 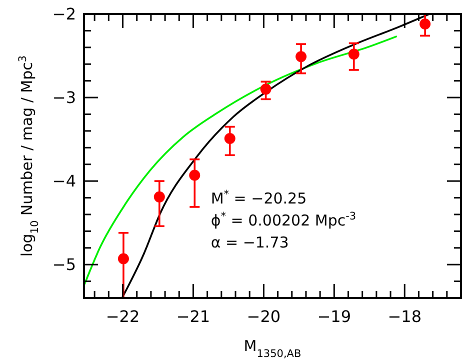 I want to click on x-tick-label: −22, so click(x=123, y=316).